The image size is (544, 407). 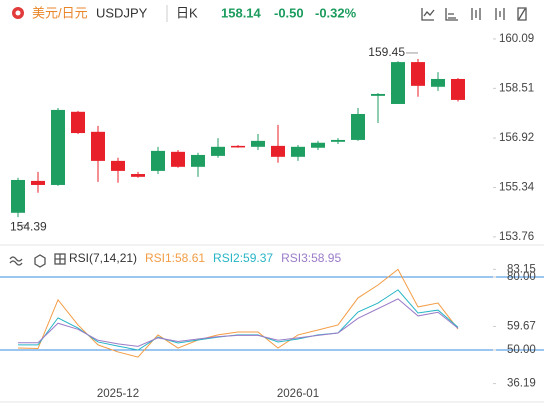 I want to click on change-pct: -0.32%, so click(x=336, y=12).